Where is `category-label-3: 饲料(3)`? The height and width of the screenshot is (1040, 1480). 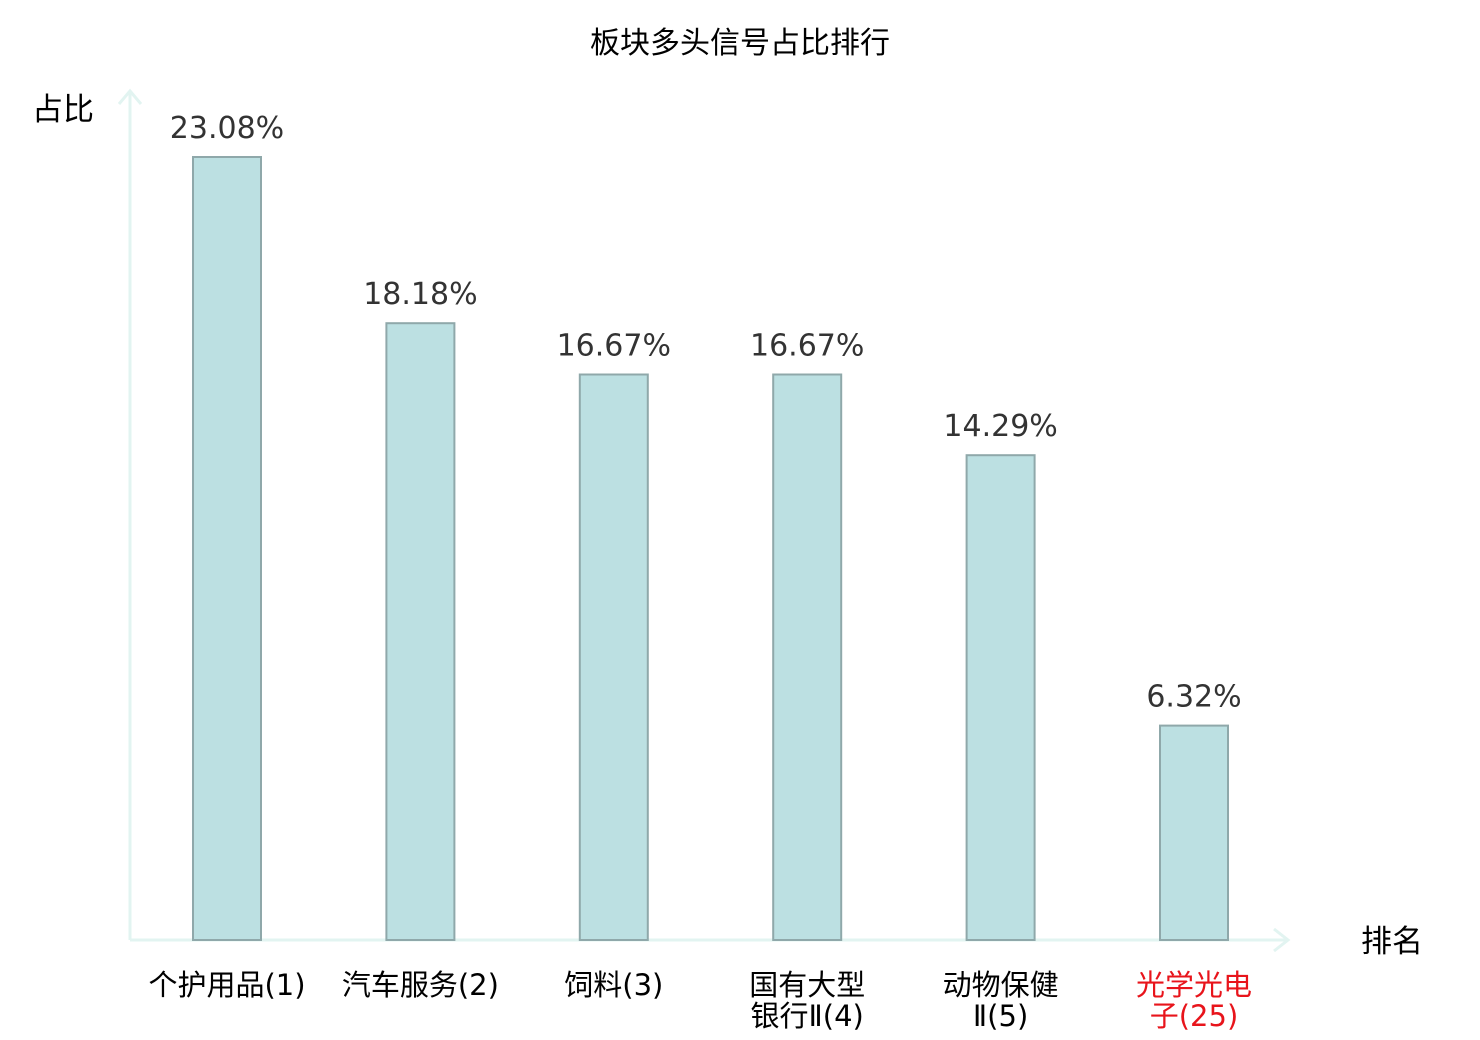
category-label-3: 饲料(3) is located at coordinates (613, 985).